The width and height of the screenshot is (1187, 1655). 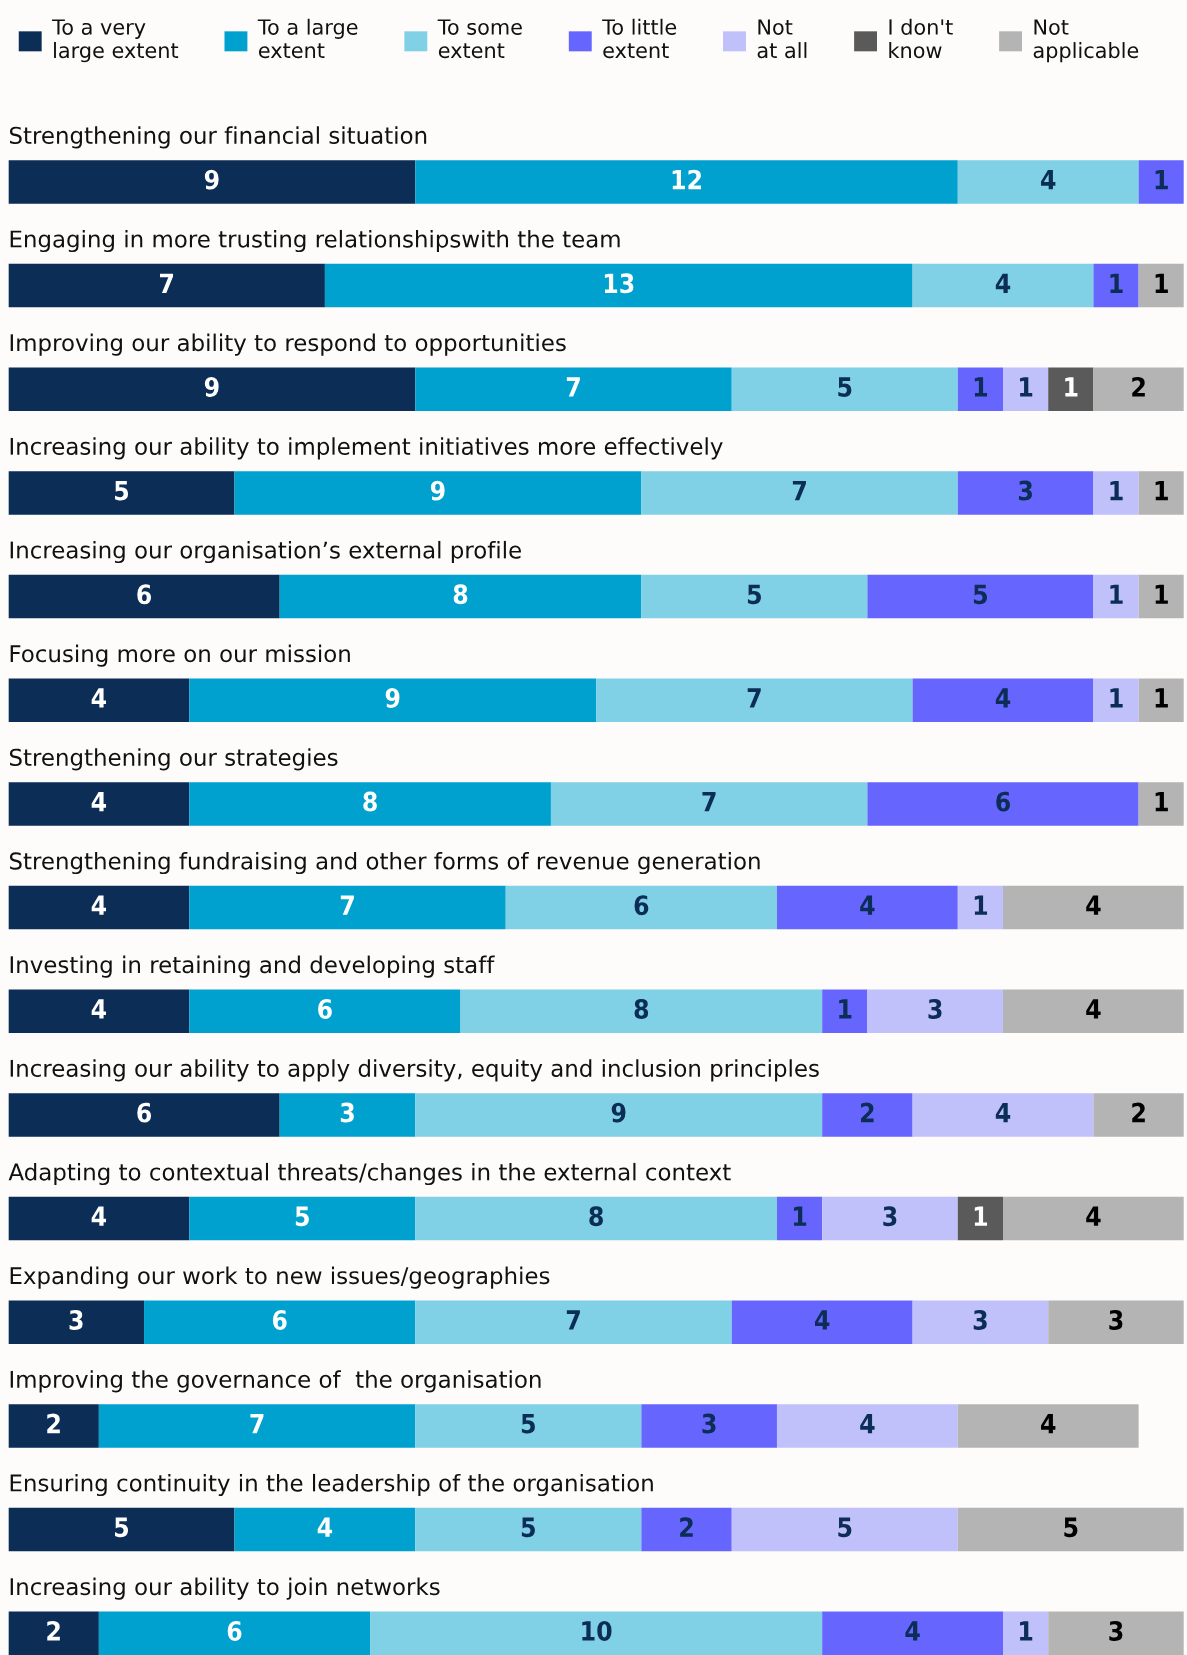 What do you see at coordinates (597, 1630) in the screenshot?
I see `data-label: 10` at bounding box center [597, 1630].